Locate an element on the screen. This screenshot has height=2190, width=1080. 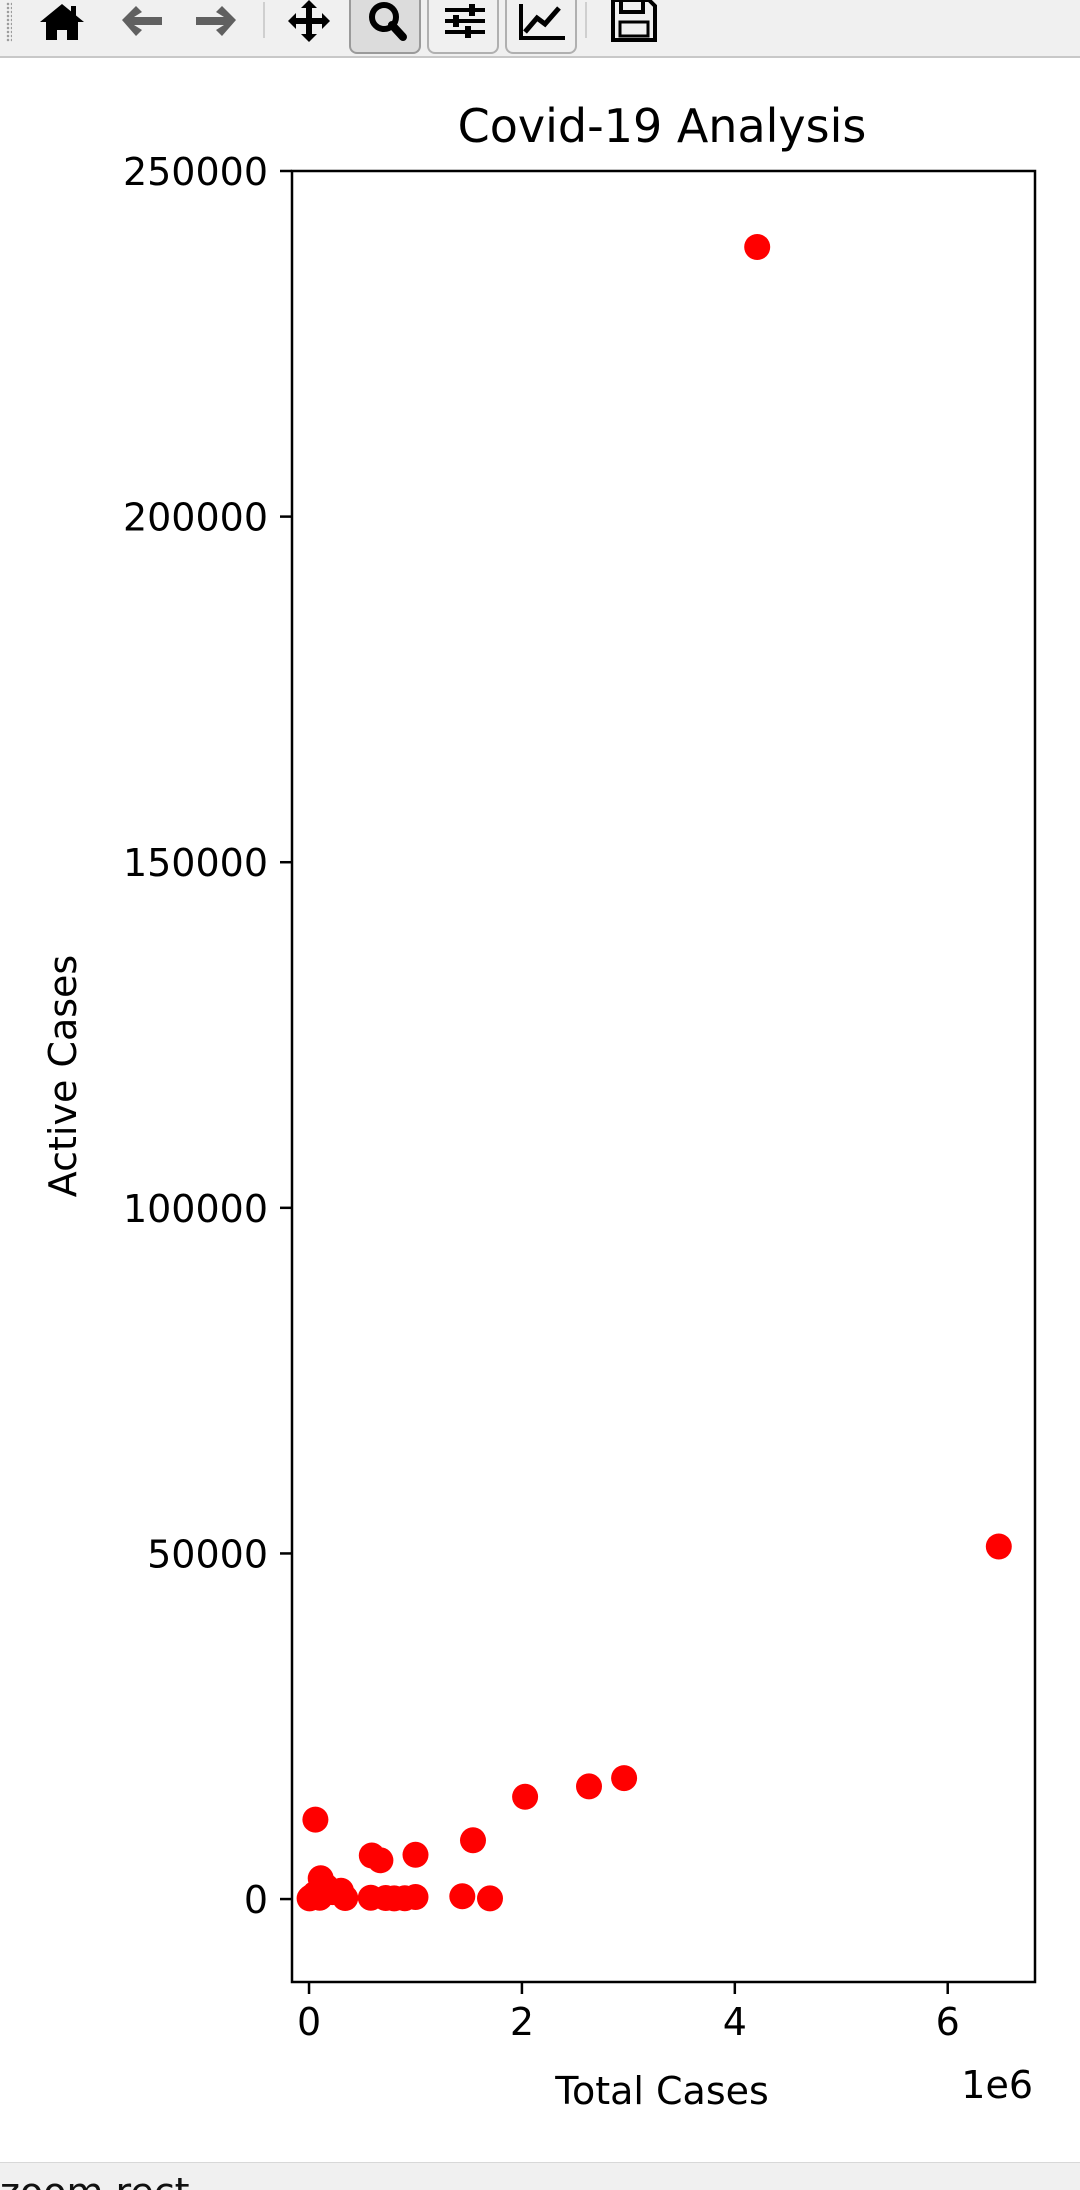
forward-arrow-icon is located at coordinates (216, 21).